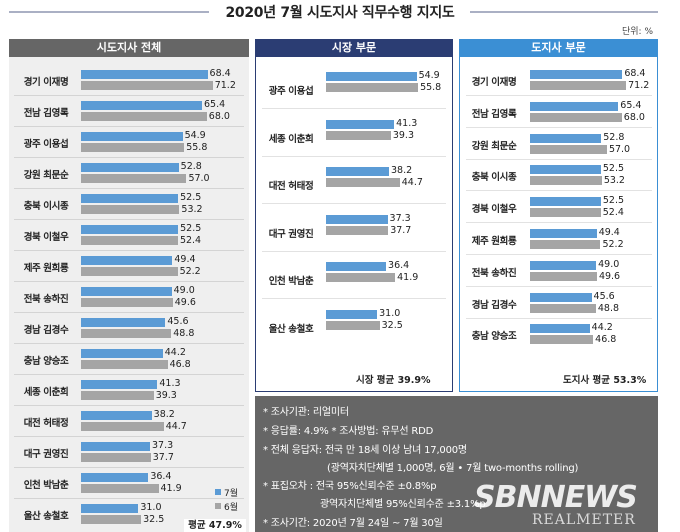  Describe the element at coordinates (46, 423) in the screenshot. I see `row-label: 대전 허태정` at that location.